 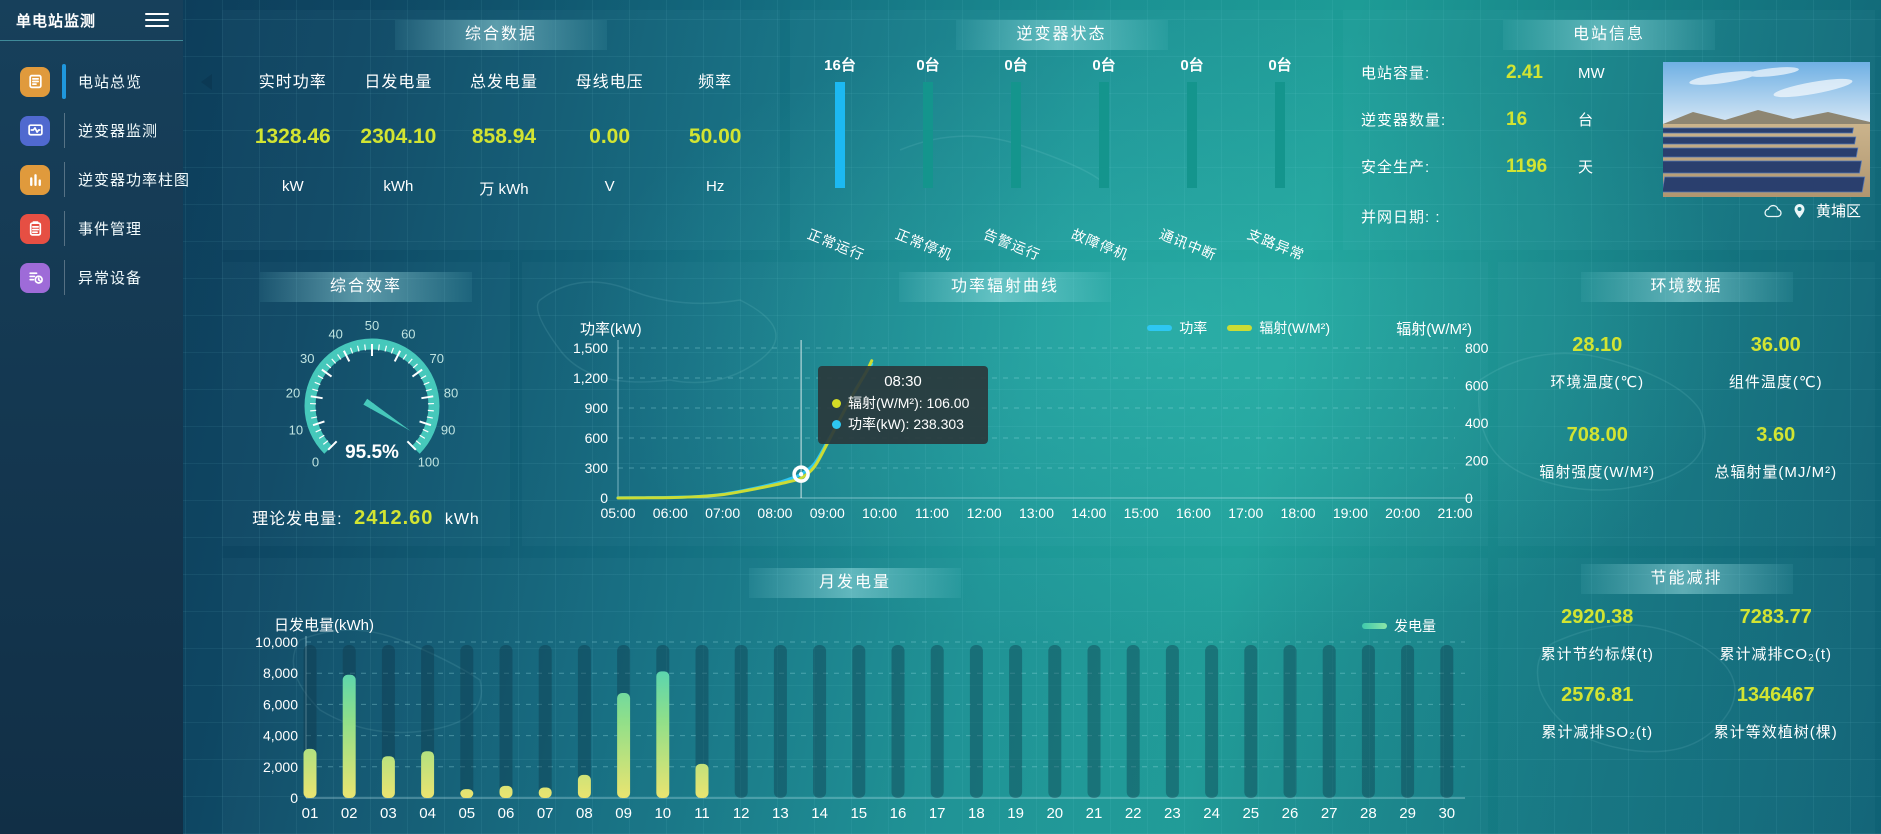 What do you see at coordinates (324, 625) in the screenshot?
I see `monthly-y-axis-title: 日发电量(kWh)` at bounding box center [324, 625].